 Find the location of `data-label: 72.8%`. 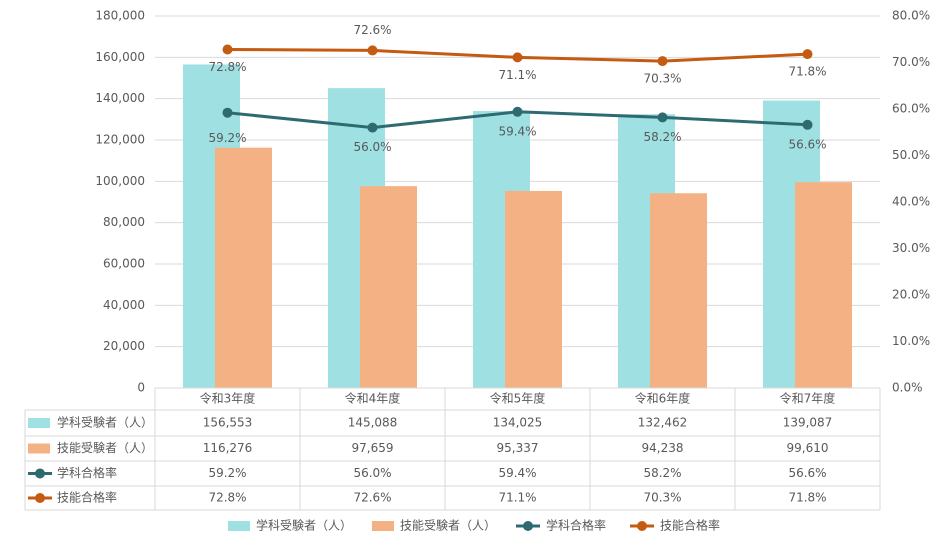

data-label: 72.8% is located at coordinates (227, 67).